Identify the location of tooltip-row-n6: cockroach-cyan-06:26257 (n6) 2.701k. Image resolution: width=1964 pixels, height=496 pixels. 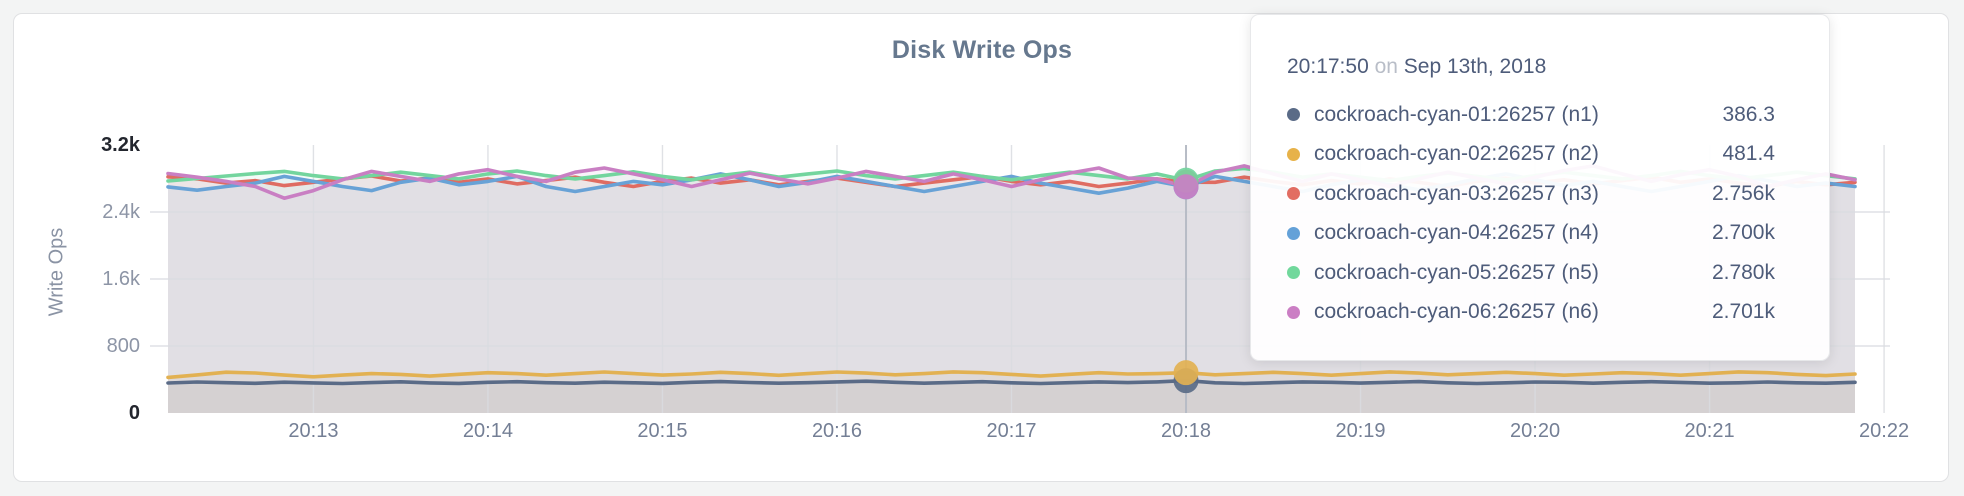
(1531, 313).